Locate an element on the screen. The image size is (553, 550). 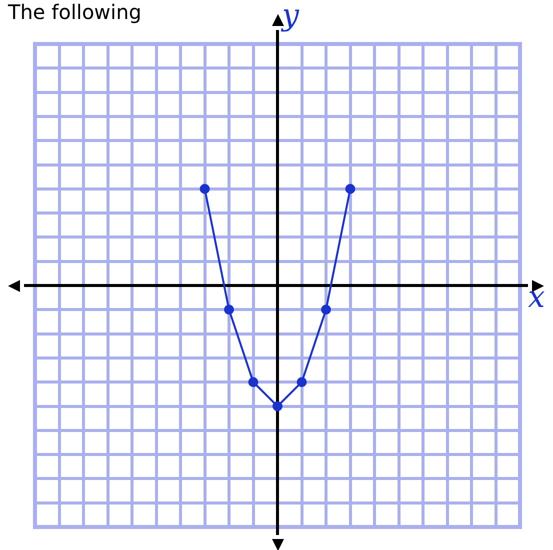
text: y is located at coordinates (290, 16).